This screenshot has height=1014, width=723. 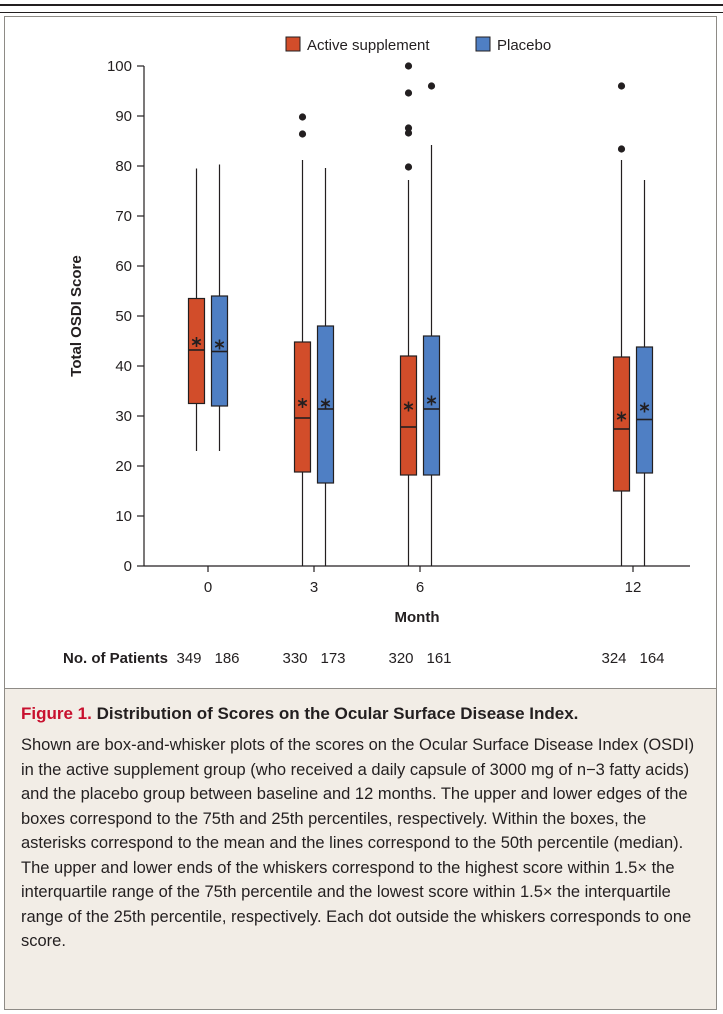 What do you see at coordinates (400, 658) in the screenshot?
I see `patients-active-6: 320` at bounding box center [400, 658].